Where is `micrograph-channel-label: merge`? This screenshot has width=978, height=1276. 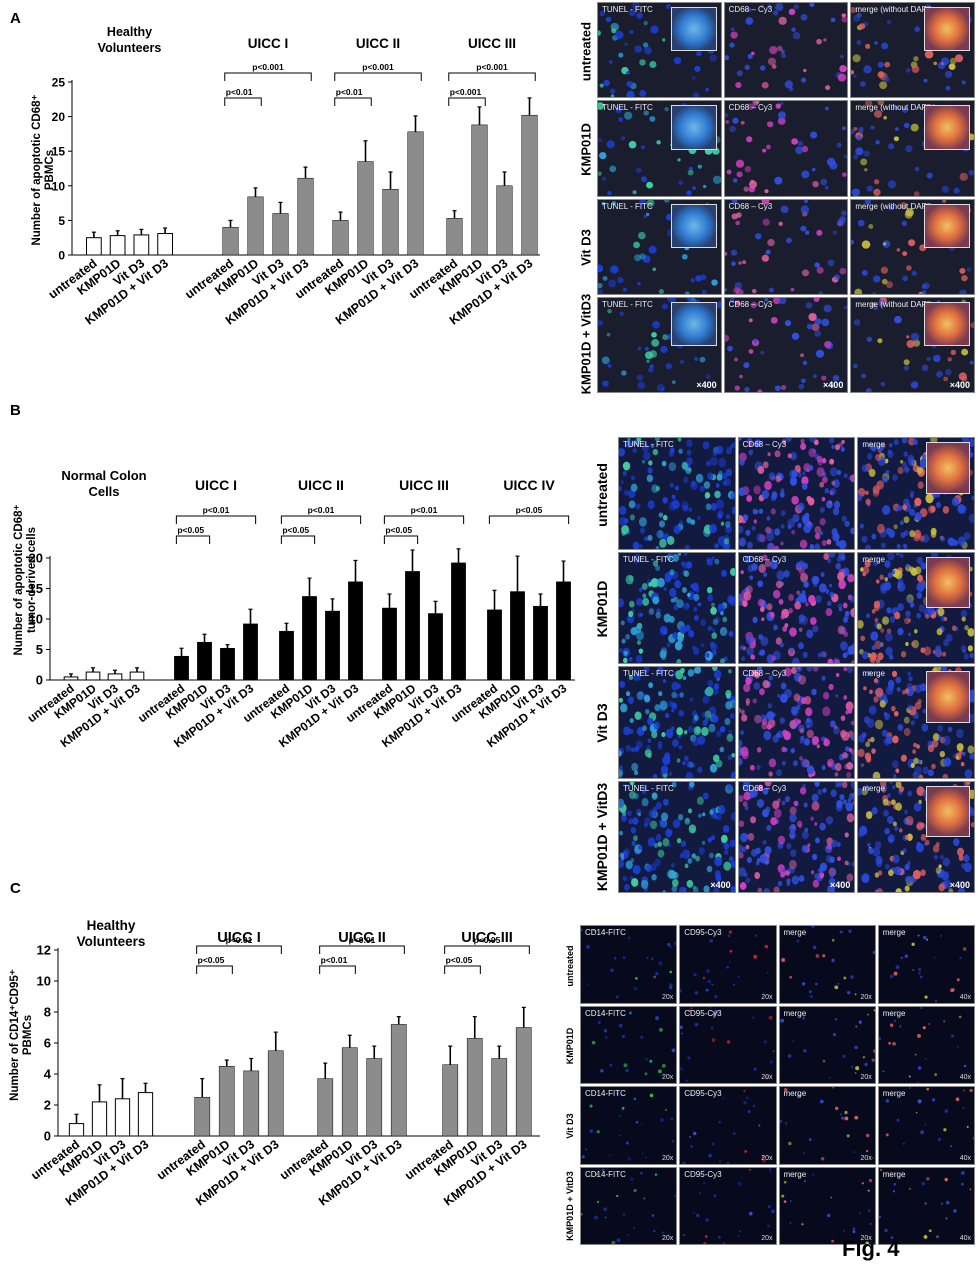 micrograph-channel-label: merge is located at coordinates (894, 1093).